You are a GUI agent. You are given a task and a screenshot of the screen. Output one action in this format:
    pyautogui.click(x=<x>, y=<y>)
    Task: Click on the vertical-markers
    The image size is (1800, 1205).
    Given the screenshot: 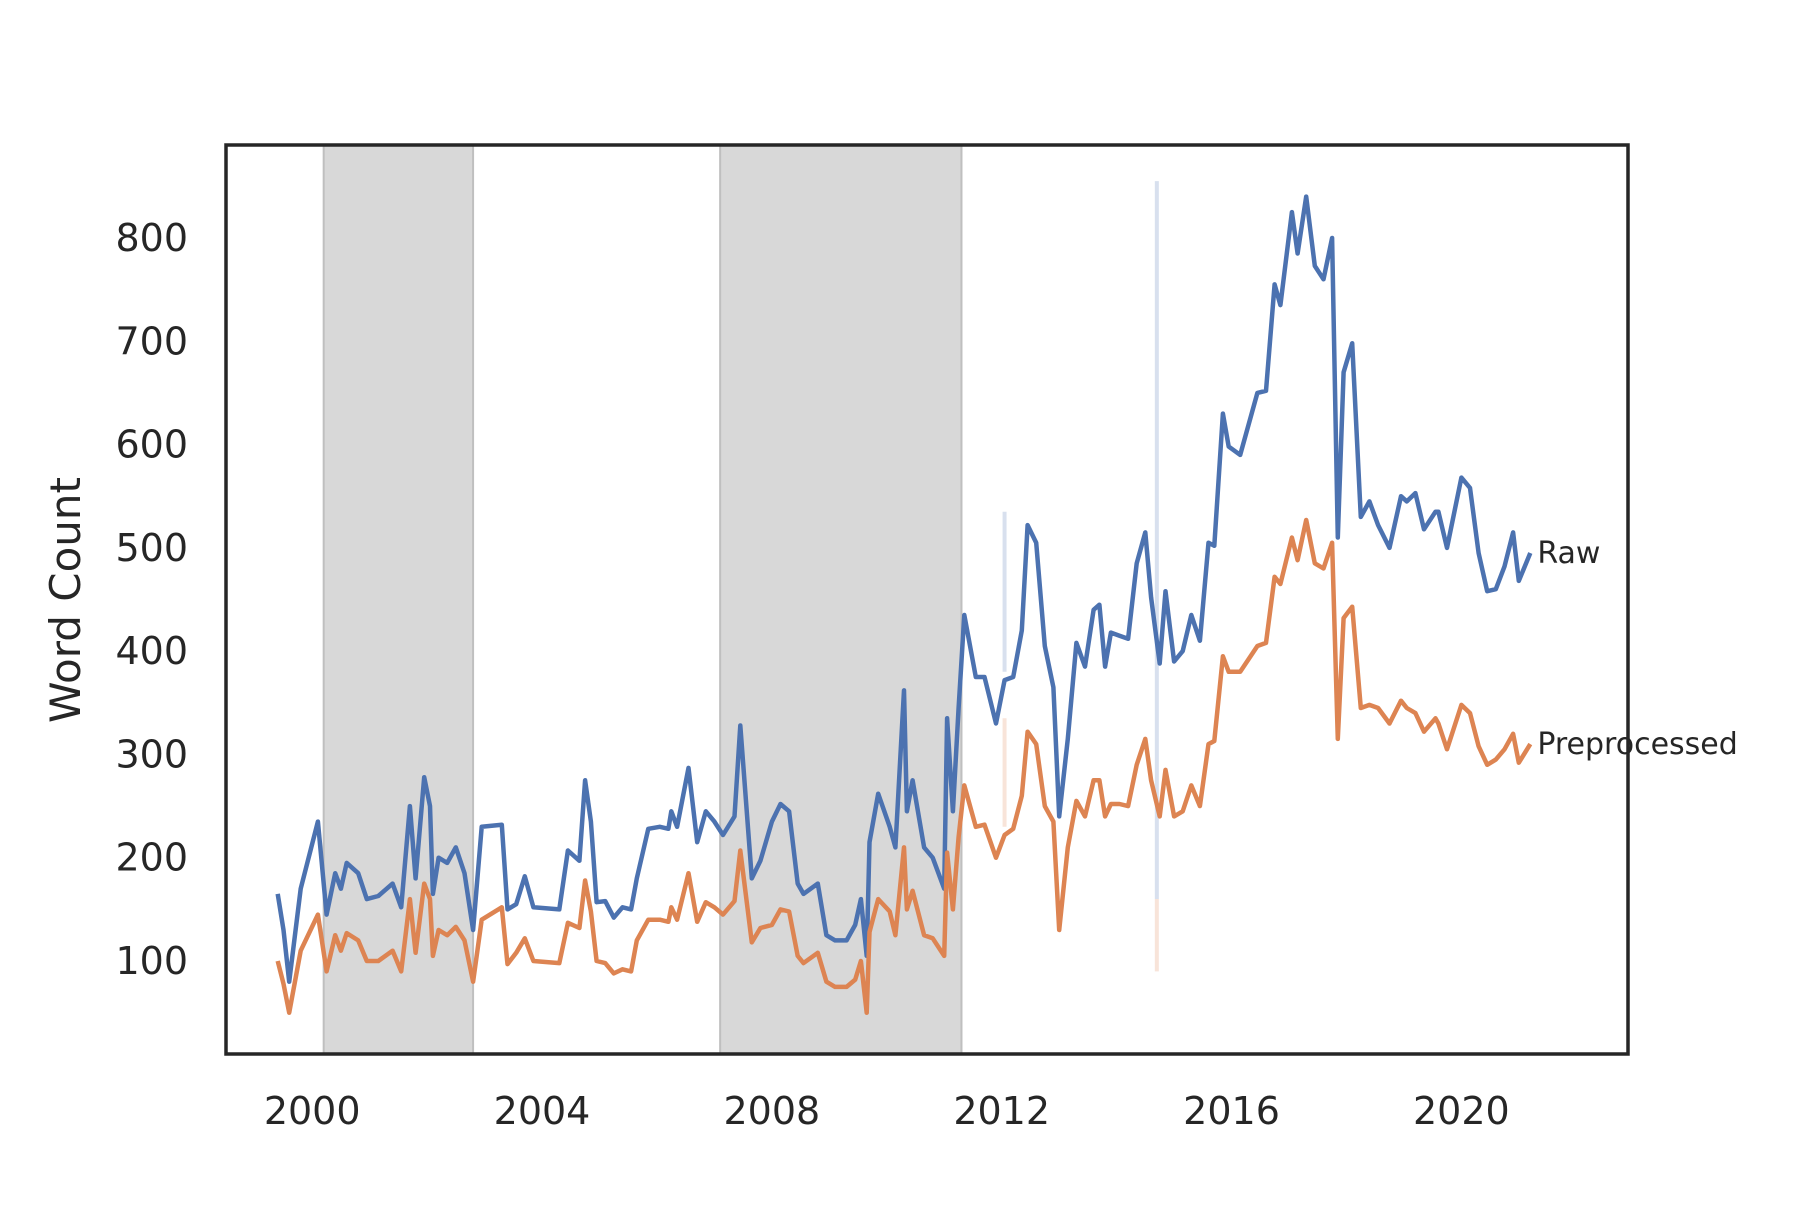 What is the action you would take?
    pyautogui.click(x=1080, y=576)
    